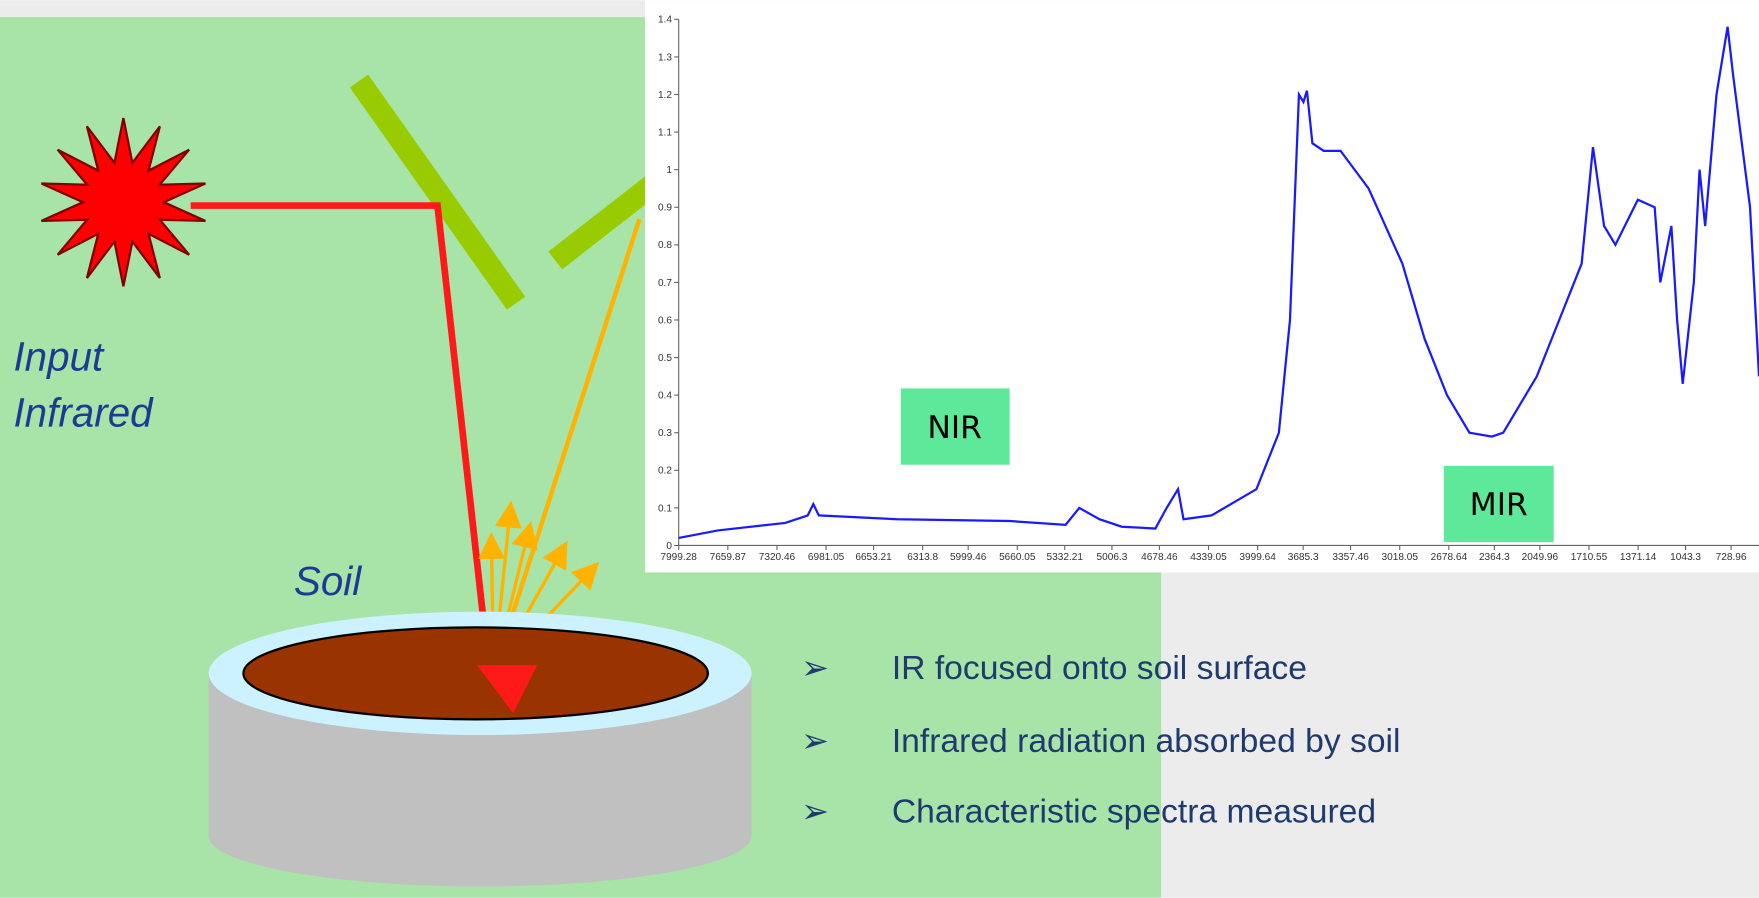 This screenshot has height=898, width=1759. What do you see at coordinates (351, 443) in the screenshot?
I see `input-beam` at bounding box center [351, 443].